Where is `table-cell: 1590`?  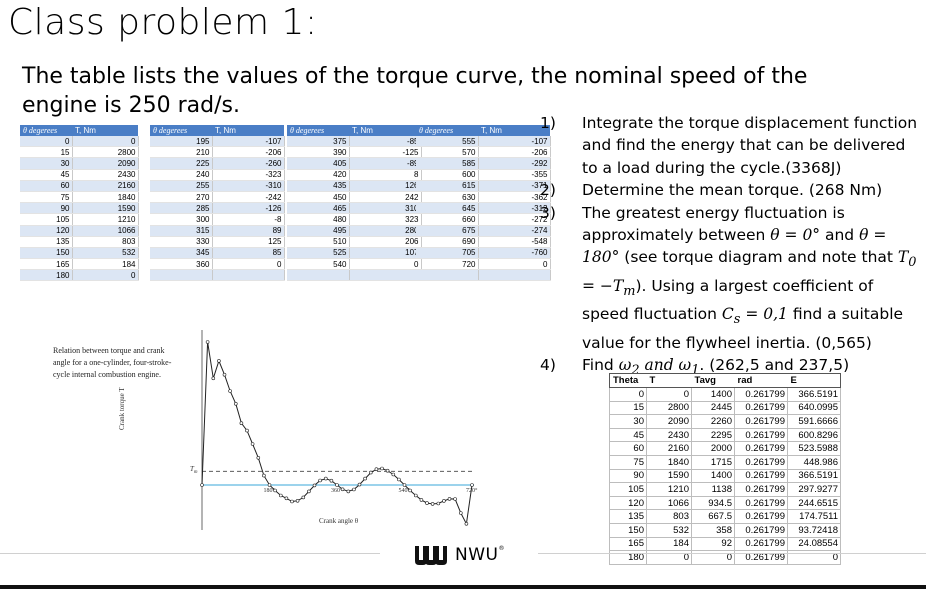 table-cell: 1590 is located at coordinates (669, 476).